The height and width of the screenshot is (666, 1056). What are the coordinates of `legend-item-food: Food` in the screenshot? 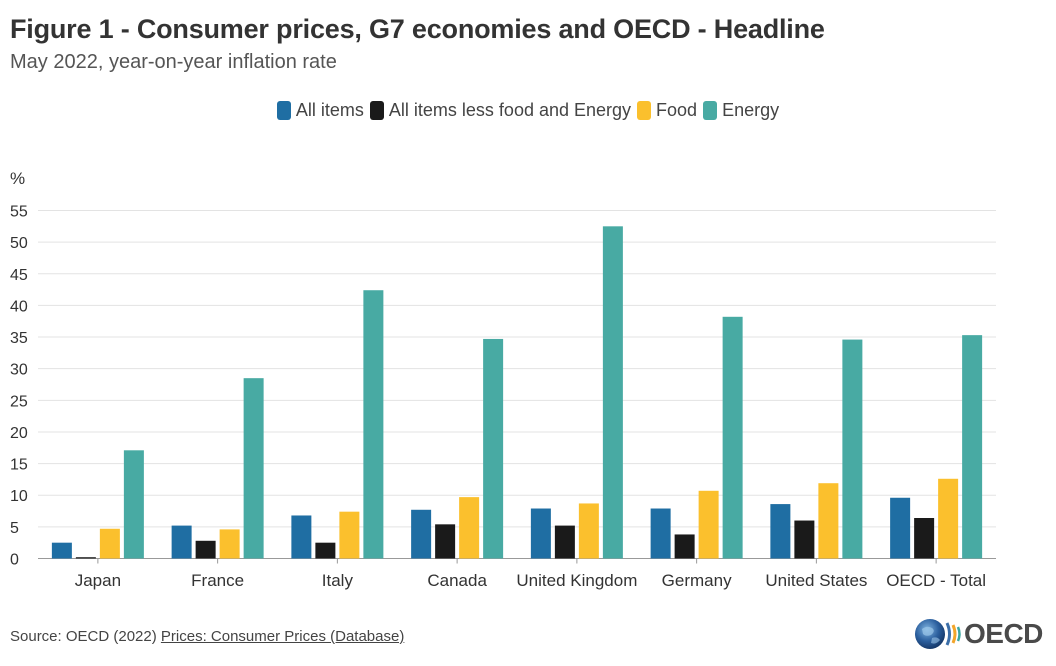 It's located at (667, 110).